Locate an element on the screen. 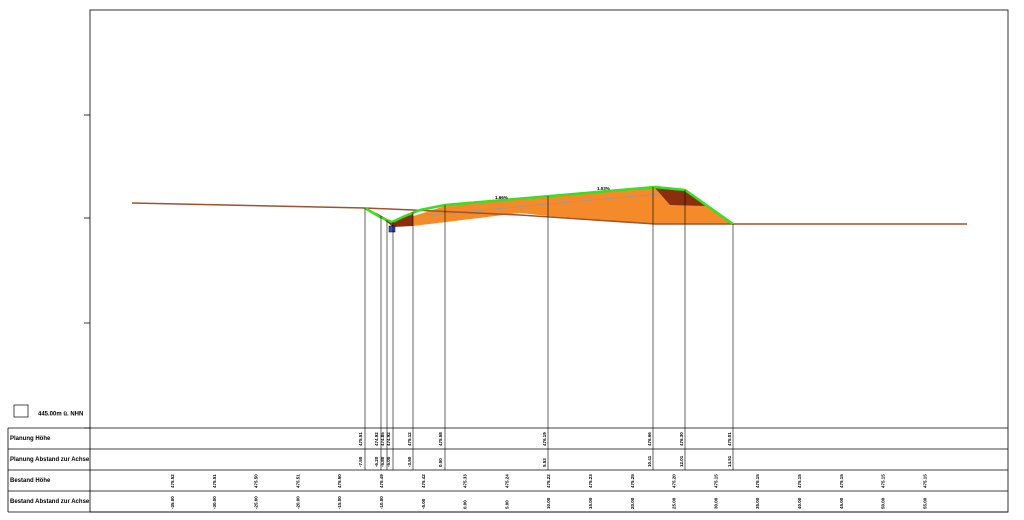 The image size is (1024, 520). band-value: 45.00 is located at coordinates (841, 503).